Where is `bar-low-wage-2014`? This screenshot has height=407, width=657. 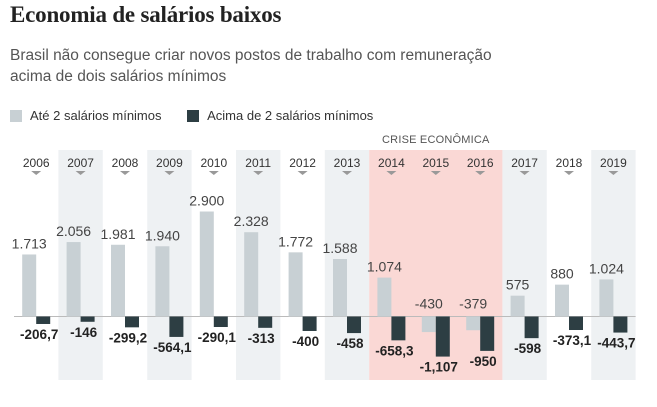
bar-low-wage-2014 is located at coordinates (384, 297).